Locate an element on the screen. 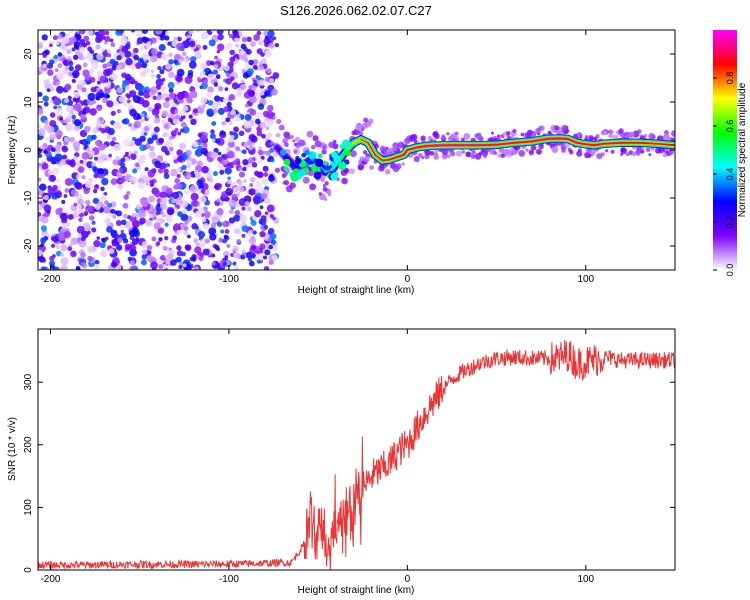  ridge-segment is located at coordinates (412, 148).